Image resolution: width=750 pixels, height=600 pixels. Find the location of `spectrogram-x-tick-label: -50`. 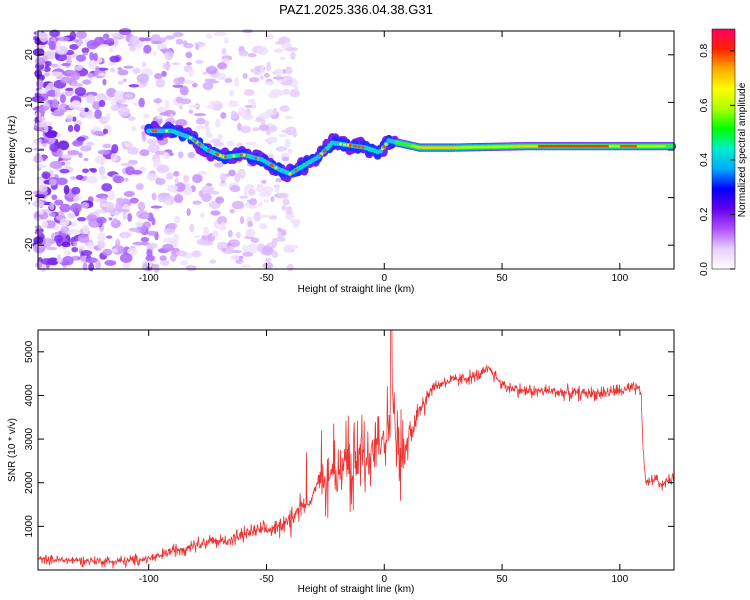

spectrogram-x-tick-label: -50 is located at coordinates (266, 278).